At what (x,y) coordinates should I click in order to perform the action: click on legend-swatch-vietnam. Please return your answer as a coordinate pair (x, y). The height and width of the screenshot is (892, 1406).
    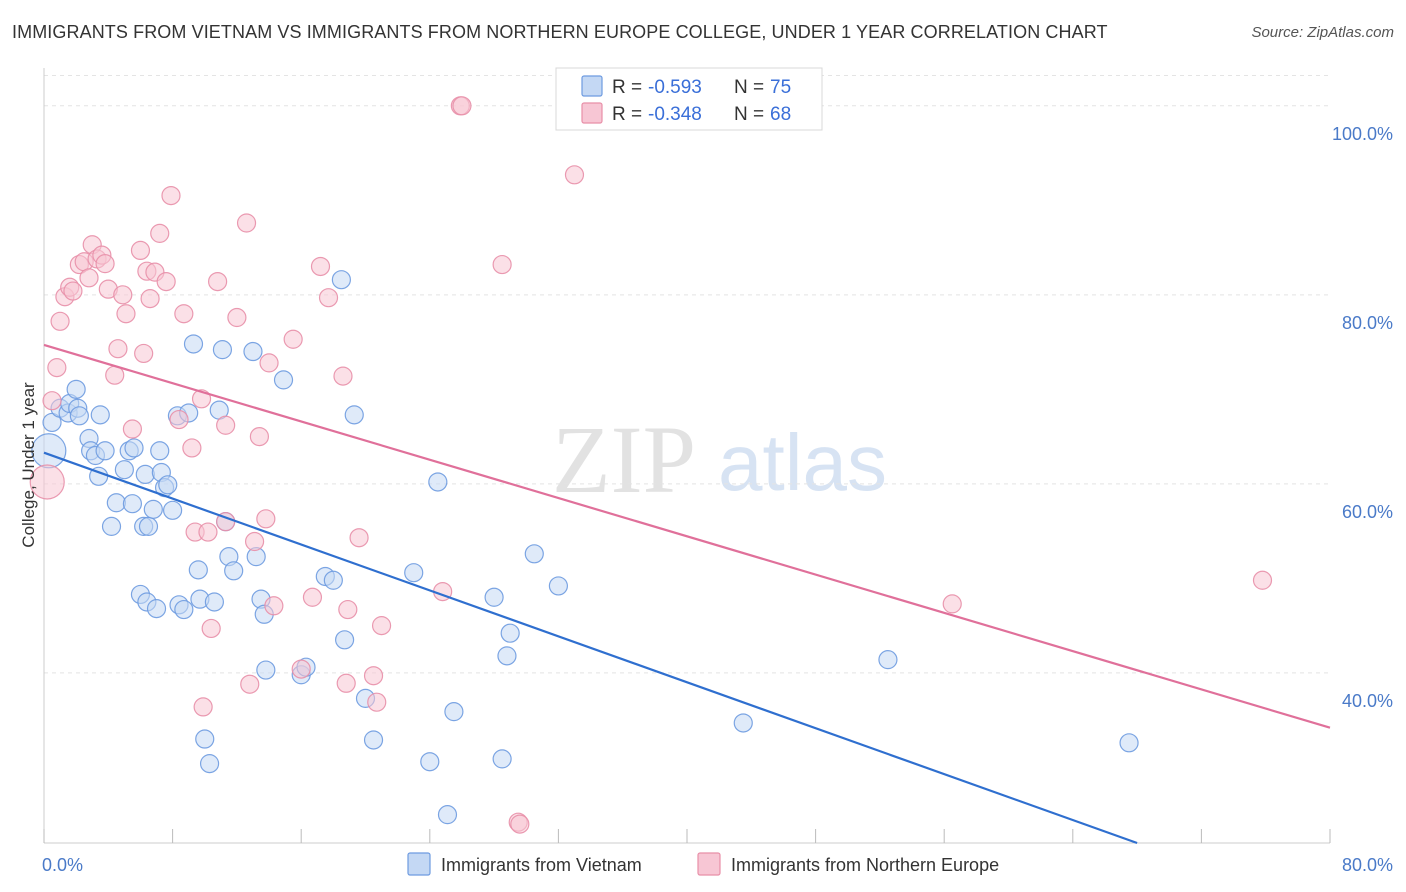
    Looking at the image, I should click on (592, 86).